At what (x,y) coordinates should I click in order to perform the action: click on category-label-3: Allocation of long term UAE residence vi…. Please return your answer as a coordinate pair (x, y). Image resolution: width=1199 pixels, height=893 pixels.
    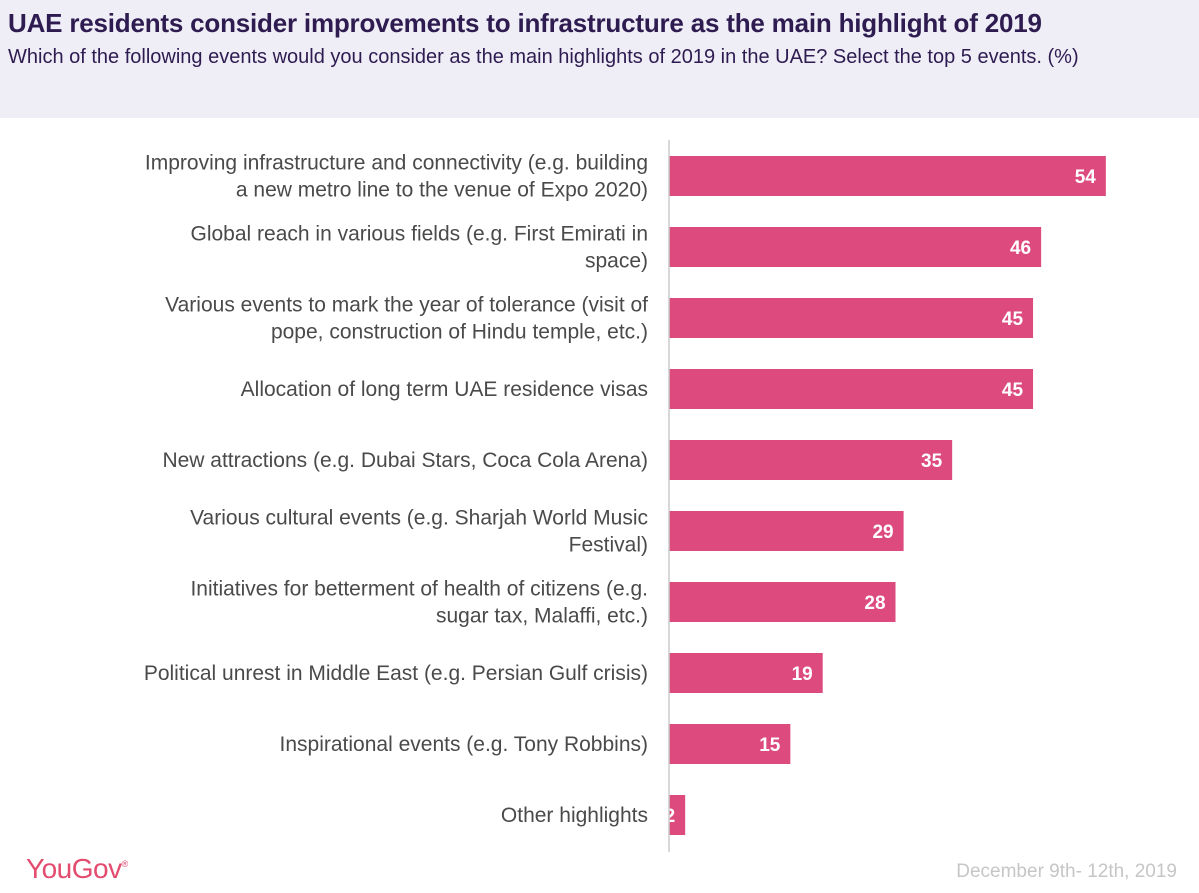
    Looking at the image, I should click on (444, 389).